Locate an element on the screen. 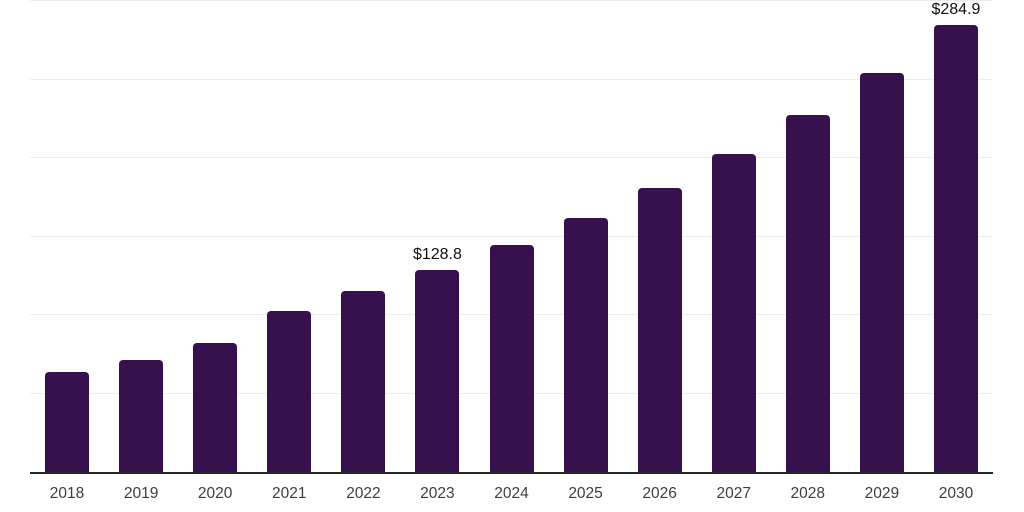 This screenshot has width=1024, height=512. bar-2018 is located at coordinates (67, 421).